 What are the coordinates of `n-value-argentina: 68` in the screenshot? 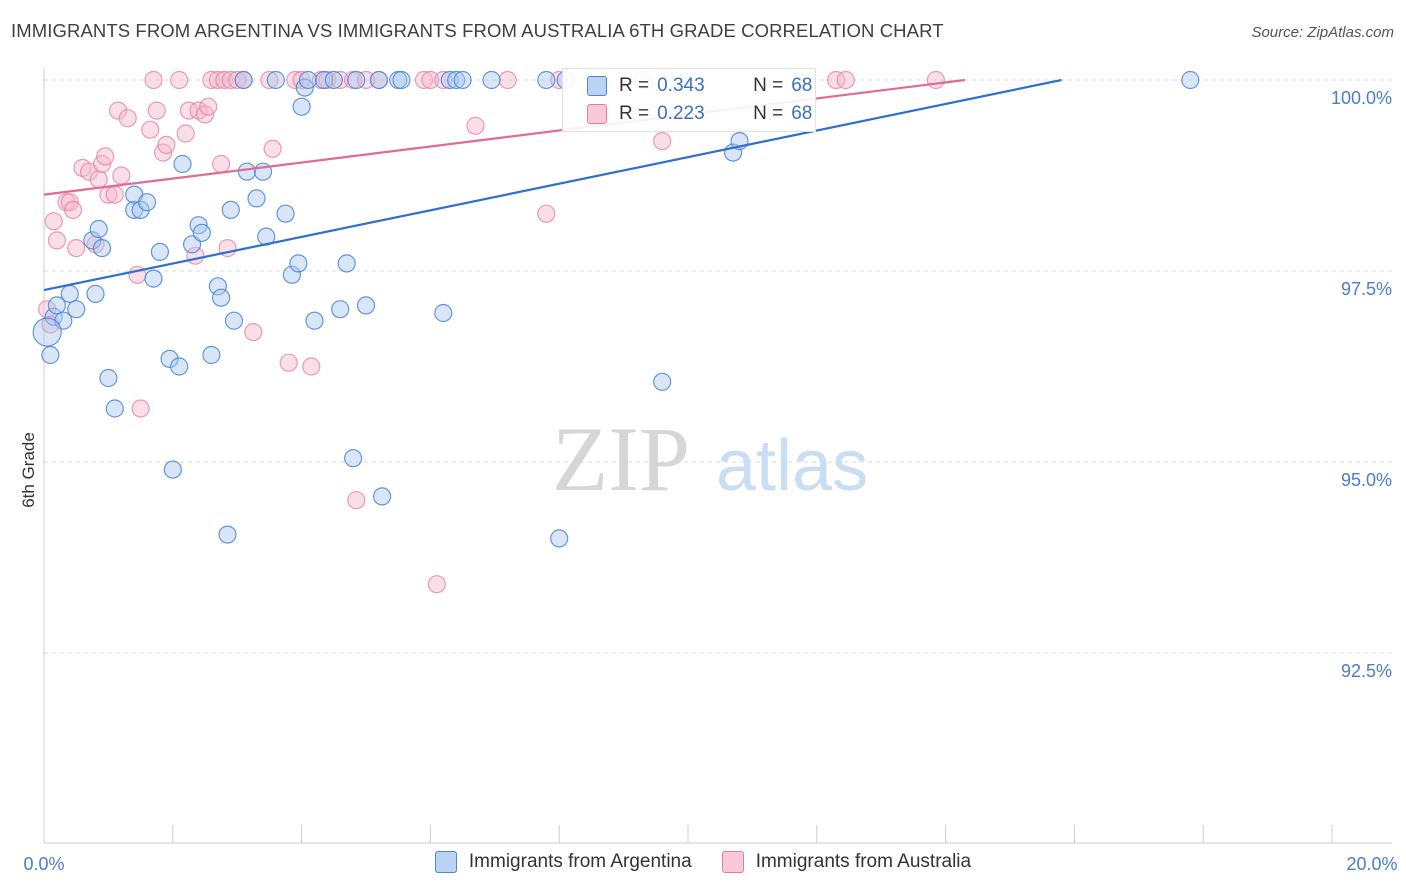 It's located at (802, 85).